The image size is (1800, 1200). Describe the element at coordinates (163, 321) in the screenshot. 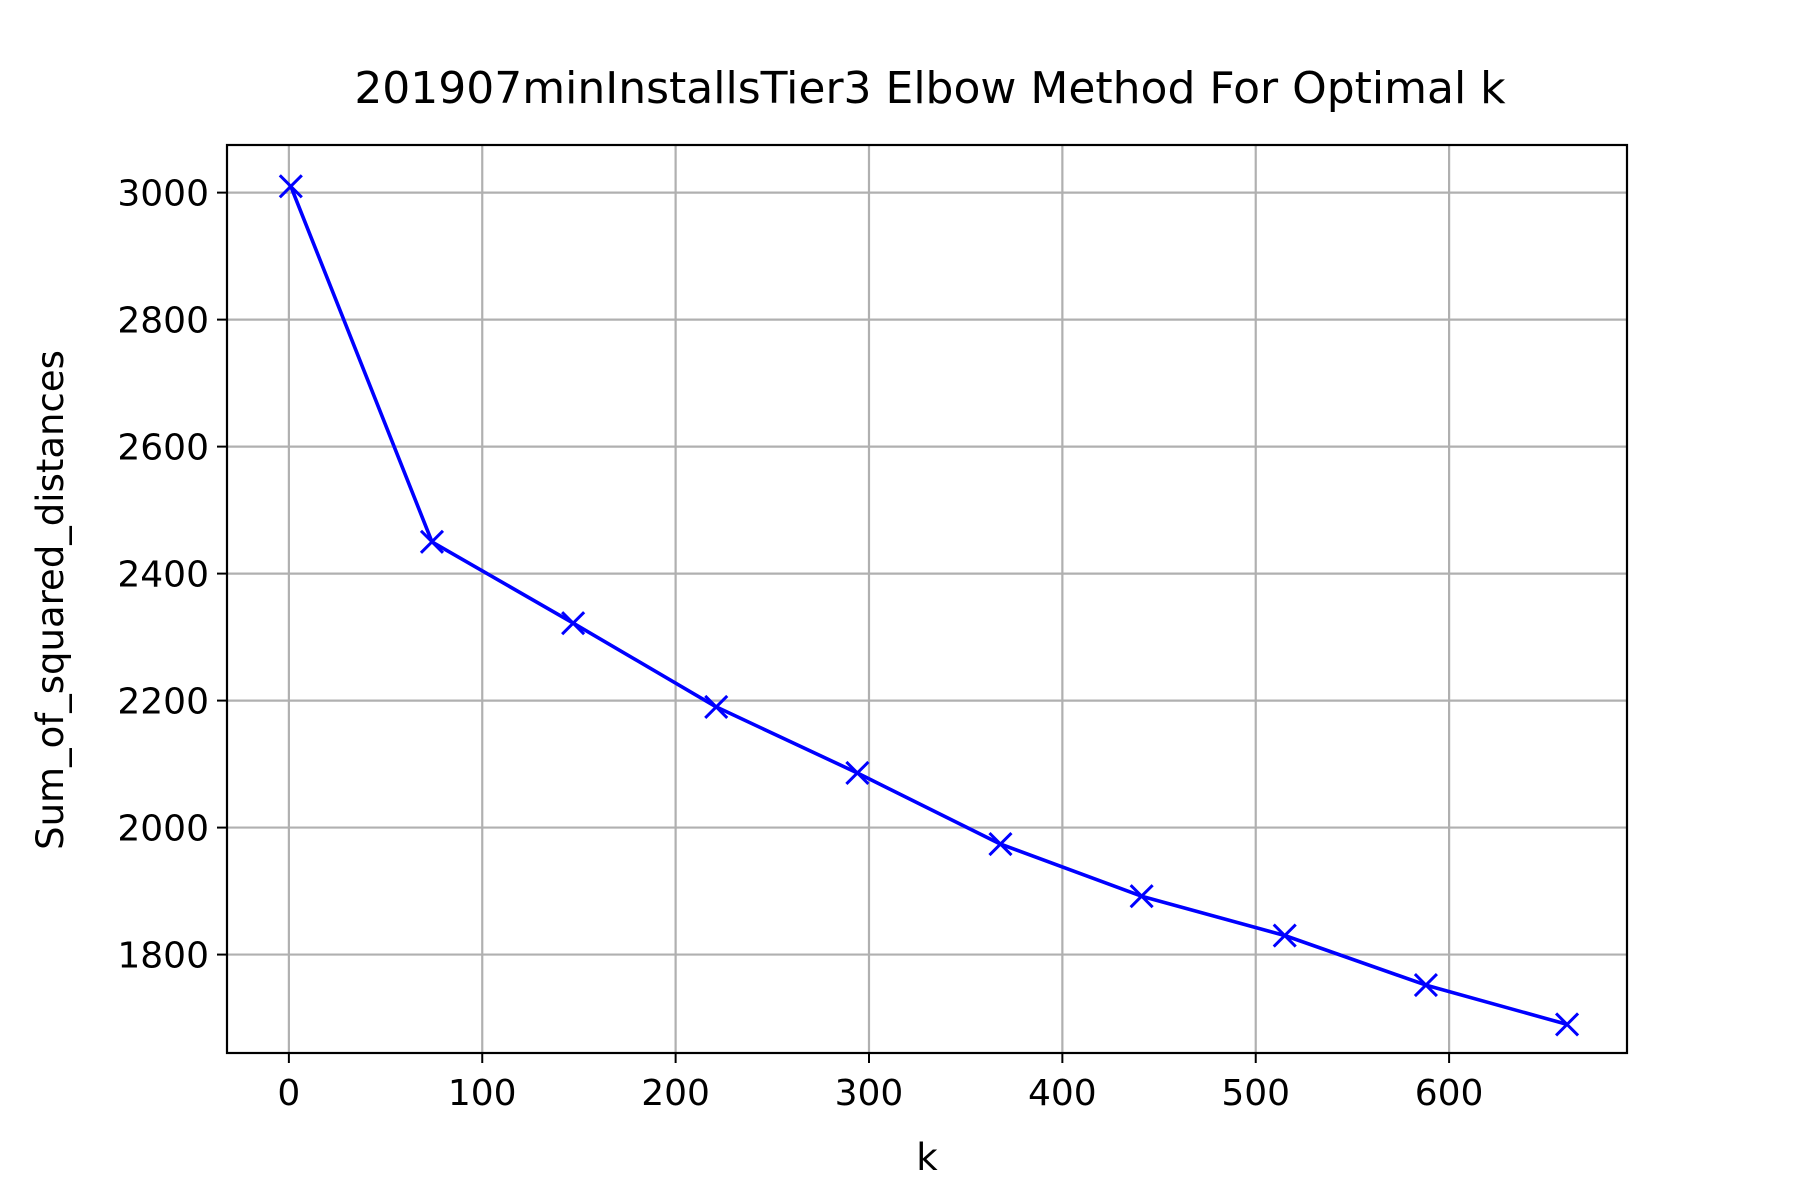

I see `y-tick-label: 2800` at that location.